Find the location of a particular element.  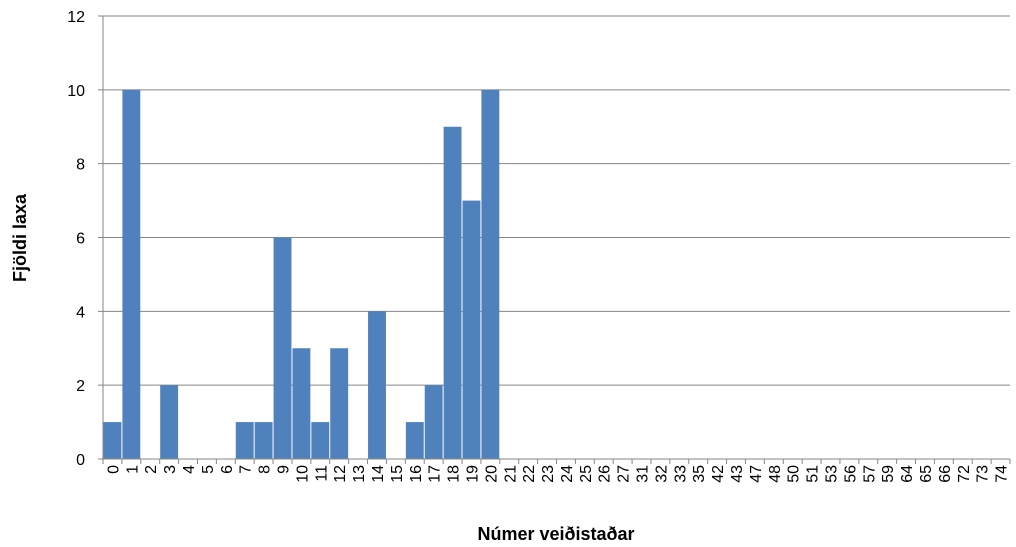

x-tick-label: 22 is located at coordinates (529, 474).